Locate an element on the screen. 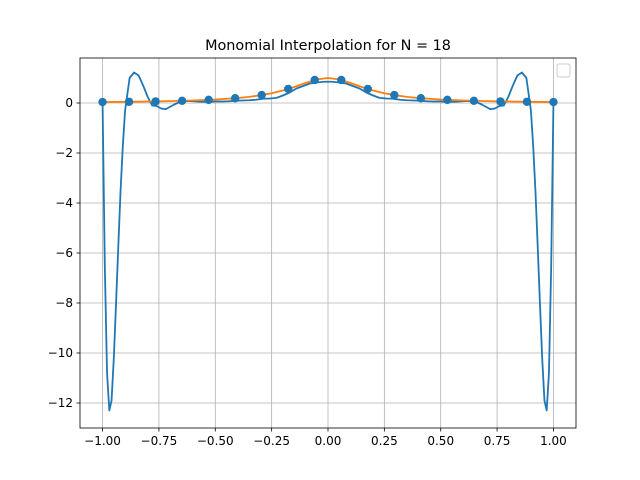 The width and height of the screenshot is (640, 480). y-axis-ticks: −12 −10 −8 −6 −4 −2 0 is located at coordinates (64, 253).